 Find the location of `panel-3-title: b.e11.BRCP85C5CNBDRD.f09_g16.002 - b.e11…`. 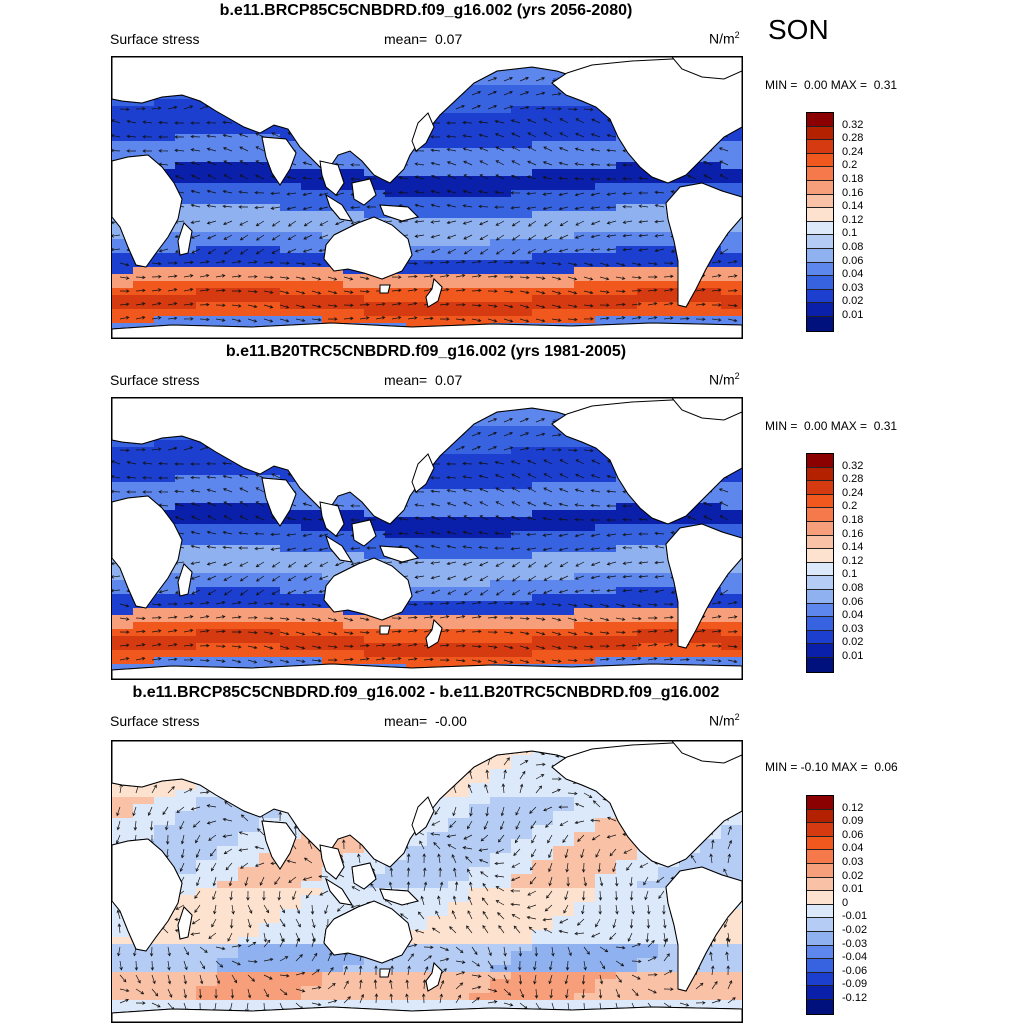

panel-3-title: b.e11.BRCP85C5CNBDRD.f09_g16.002 - b.e11… is located at coordinates (426, 692).